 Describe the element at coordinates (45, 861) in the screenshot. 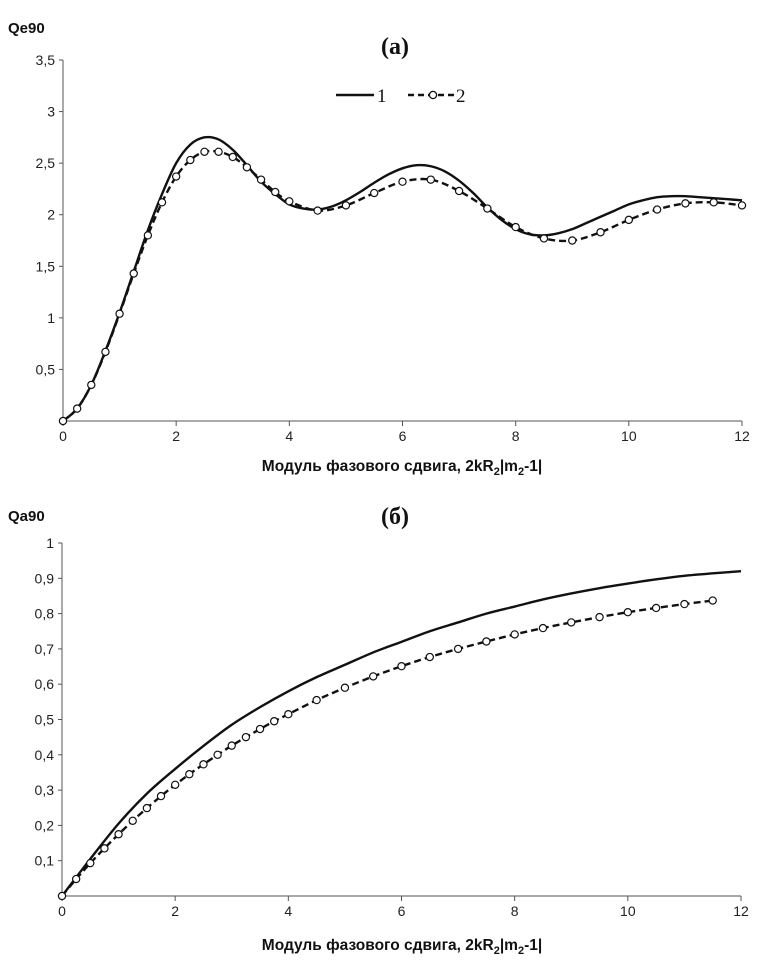

I see `y-tick-label: 0,1` at that location.